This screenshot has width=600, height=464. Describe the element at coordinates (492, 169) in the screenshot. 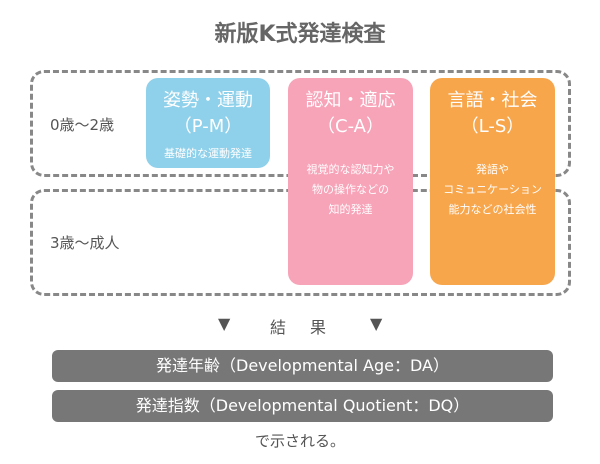

I see `area-desc: 発語や` at that location.